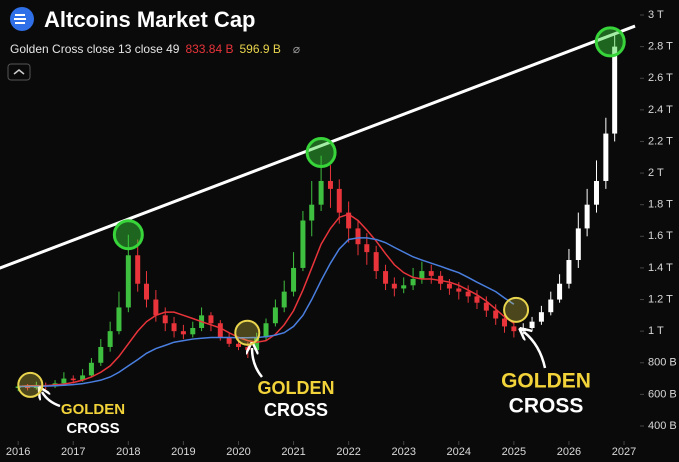 This screenshot has height=462, width=679. Describe the element at coordinates (95, 49) in the screenshot. I see `legend-label: Golden Cross close 13 close 49` at that location.